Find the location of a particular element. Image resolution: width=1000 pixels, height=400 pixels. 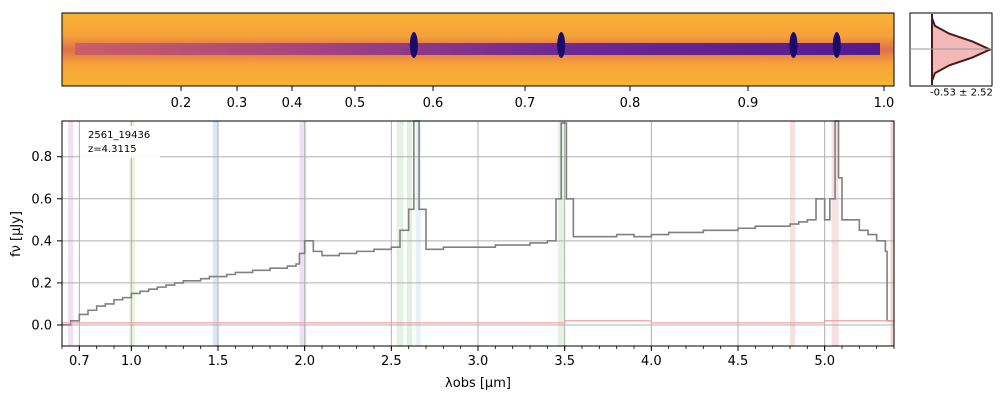

upper-tick-label-0: 0.2 is located at coordinates (181, 103).